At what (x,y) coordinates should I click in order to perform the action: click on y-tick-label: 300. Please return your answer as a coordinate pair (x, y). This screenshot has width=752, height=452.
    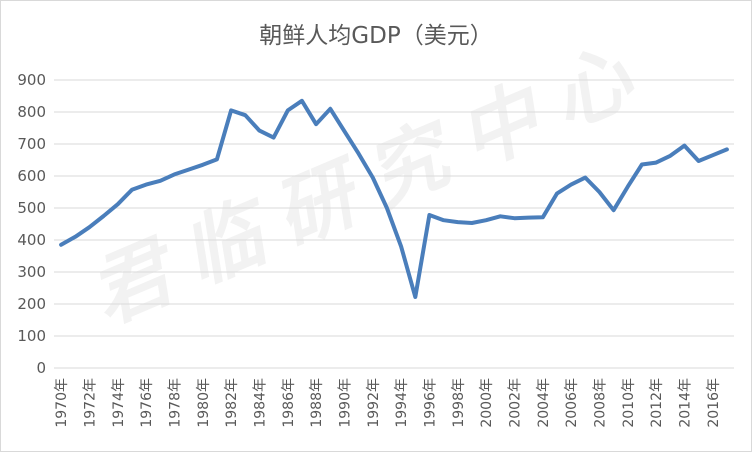
    Looking at the image, I should click on (31, 272).